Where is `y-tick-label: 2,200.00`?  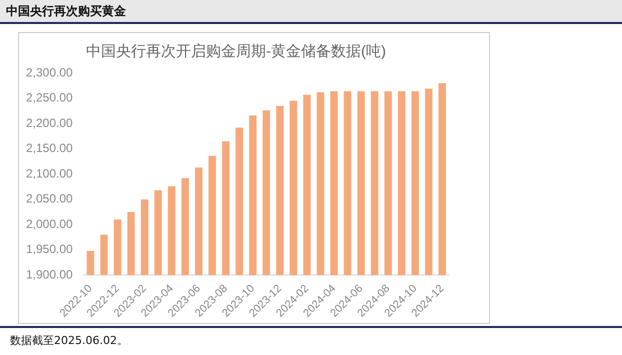
y-tick-label: 2,200.00 is located at coordinates (50, 123).